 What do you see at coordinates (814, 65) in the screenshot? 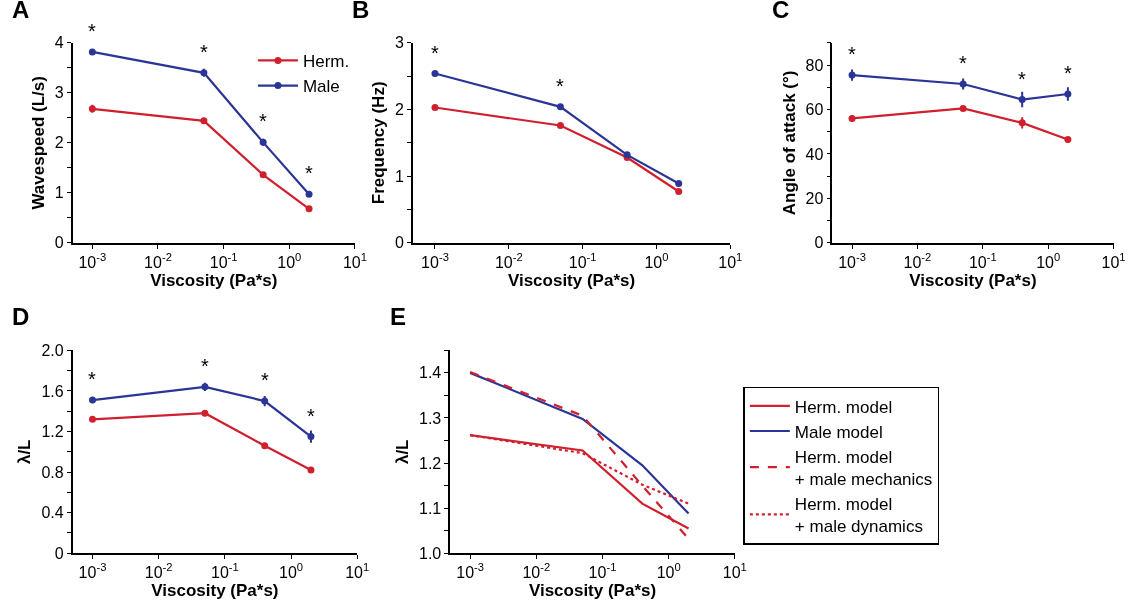
I see `y-tick-label: 80` at bounding box center [814, 65].